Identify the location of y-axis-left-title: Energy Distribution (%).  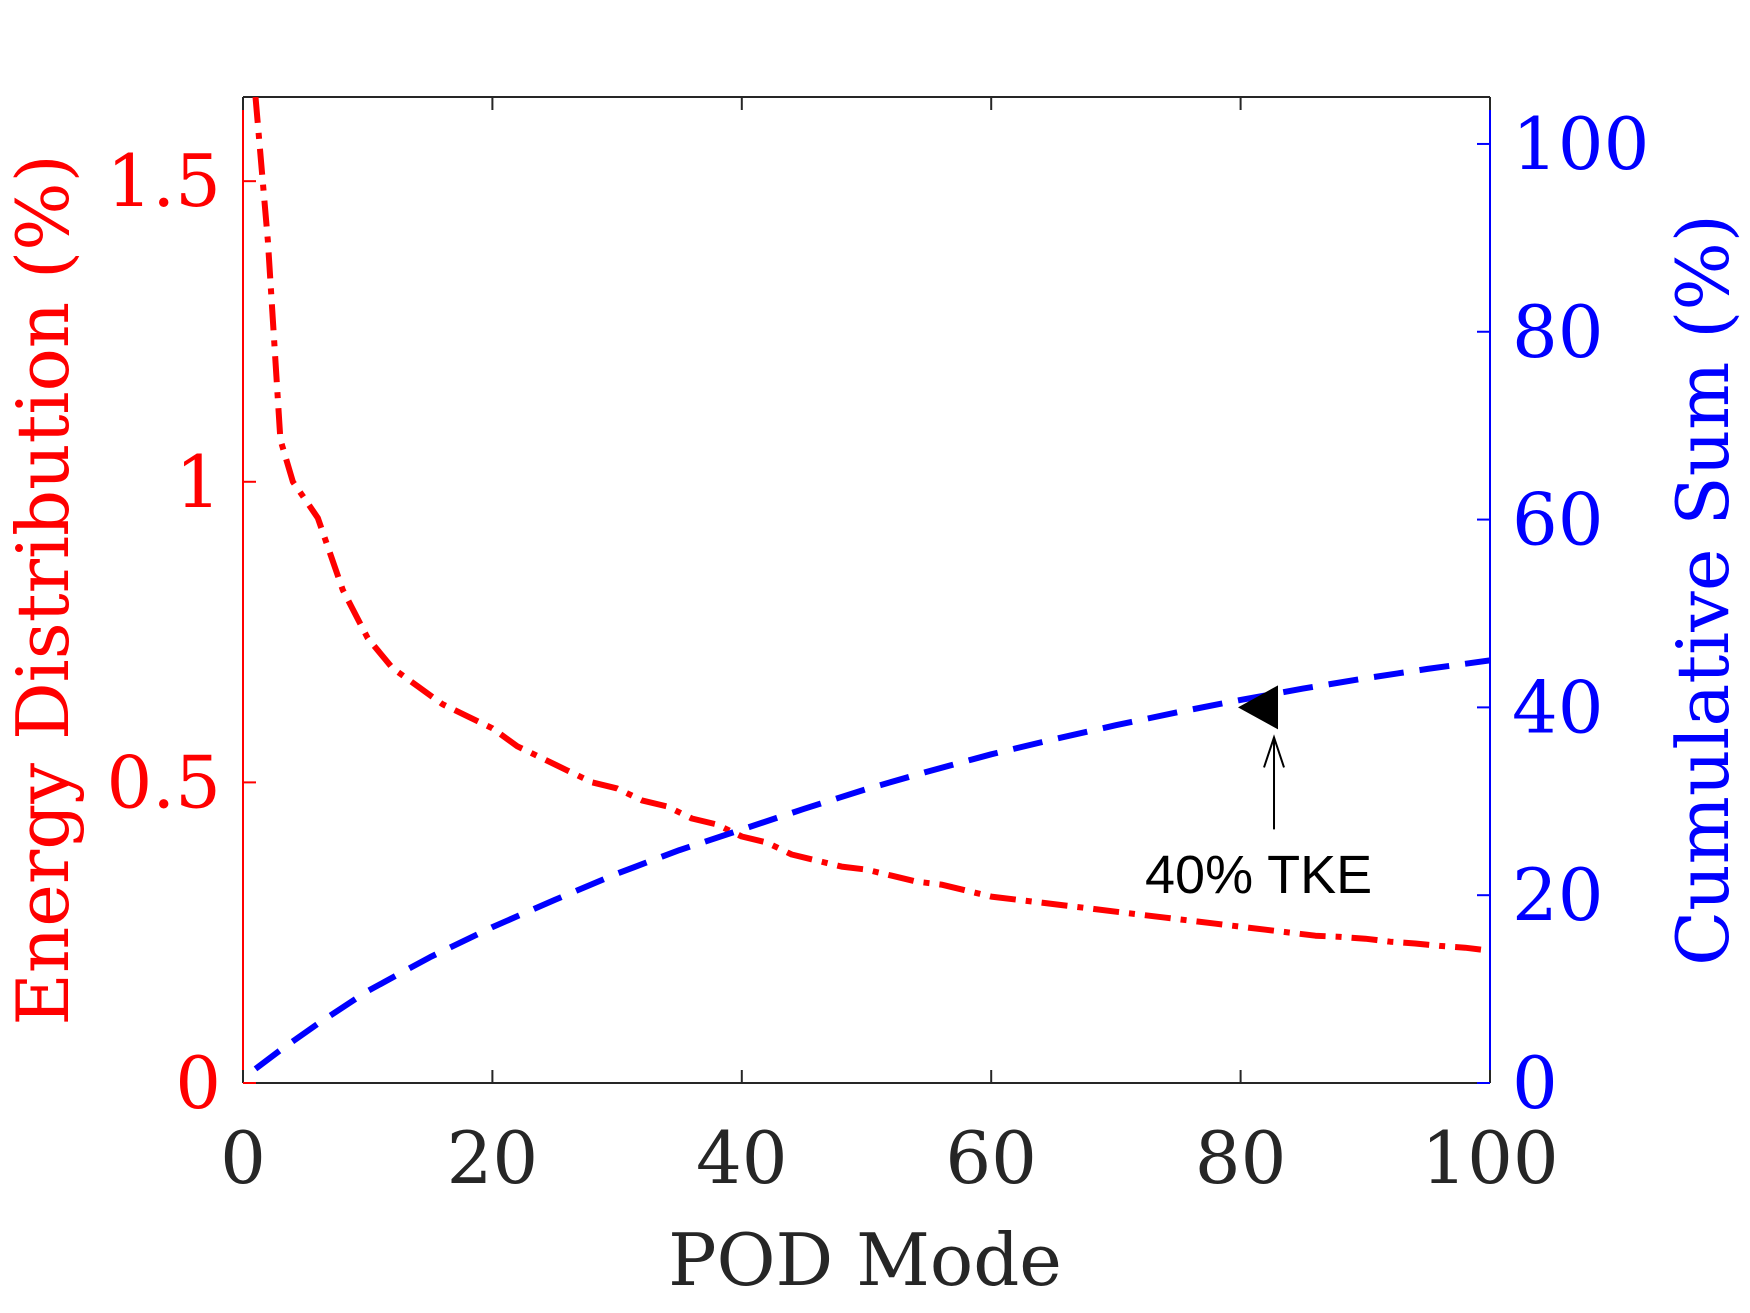
(43, 589).